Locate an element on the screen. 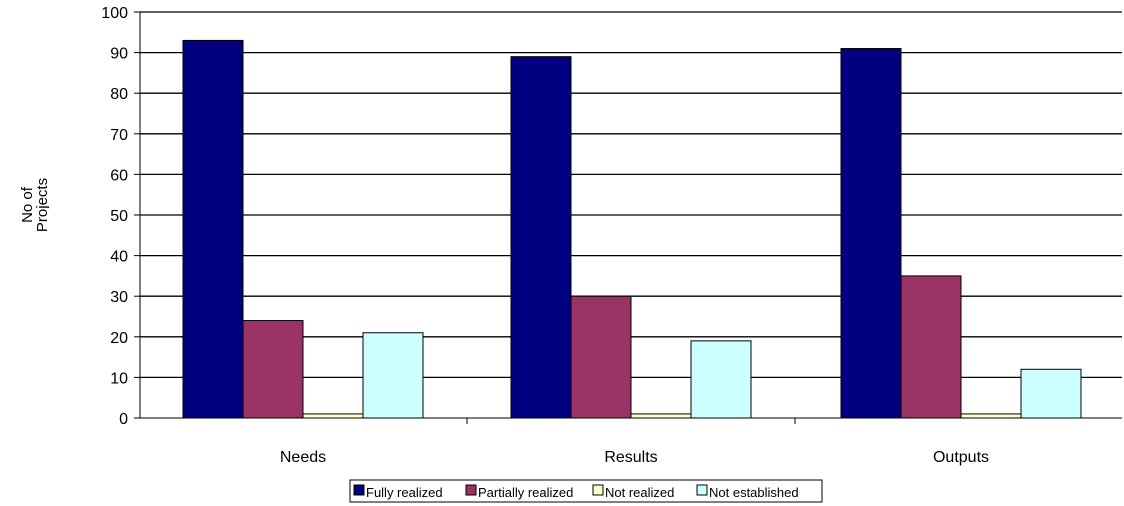  bar-partially-realized-needs is located at coordinates (273, 369).